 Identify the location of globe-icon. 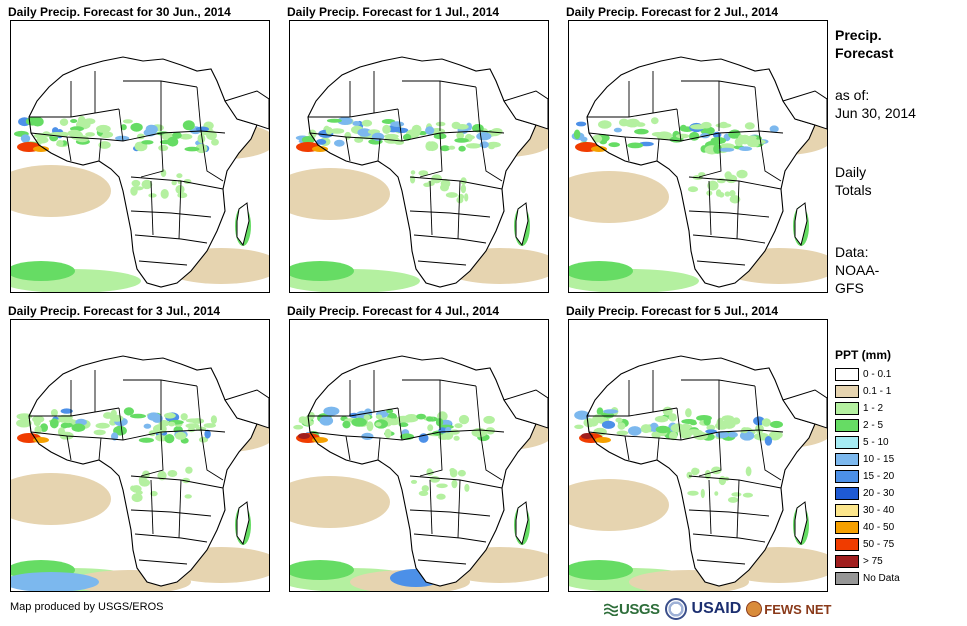
(754, 609).